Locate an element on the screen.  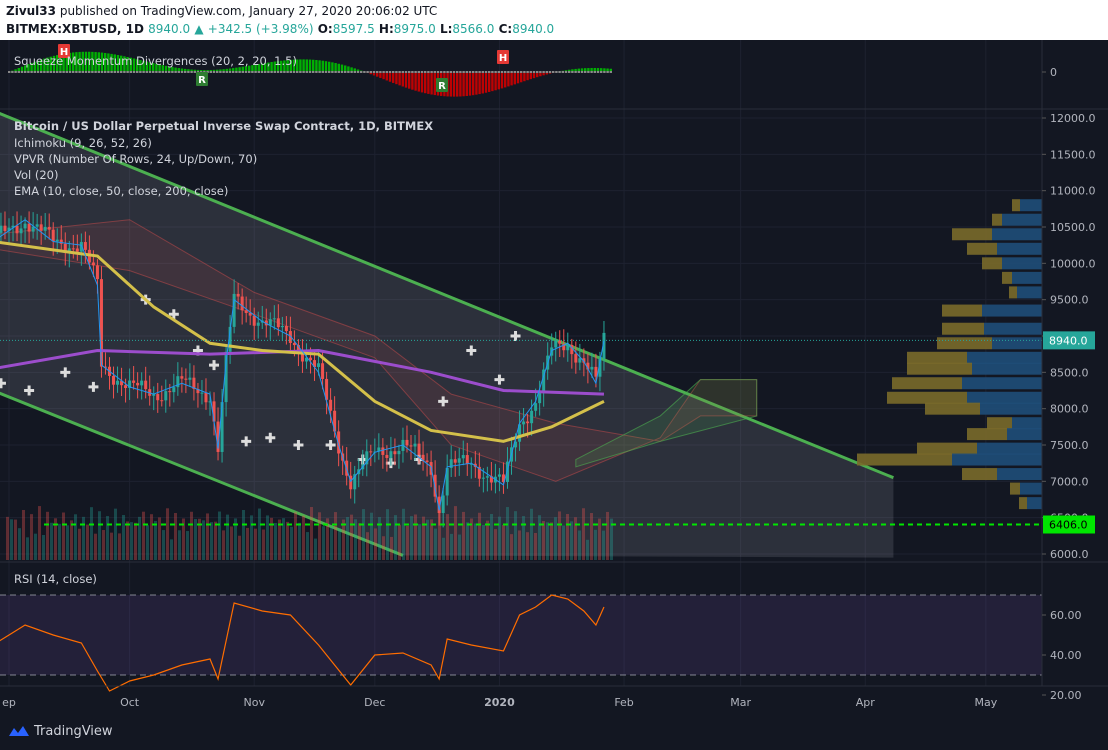
vpvr-legend: VPVR (Number Of Rows, 24, Up/Down, 70) is located at coordinates (135, 159).